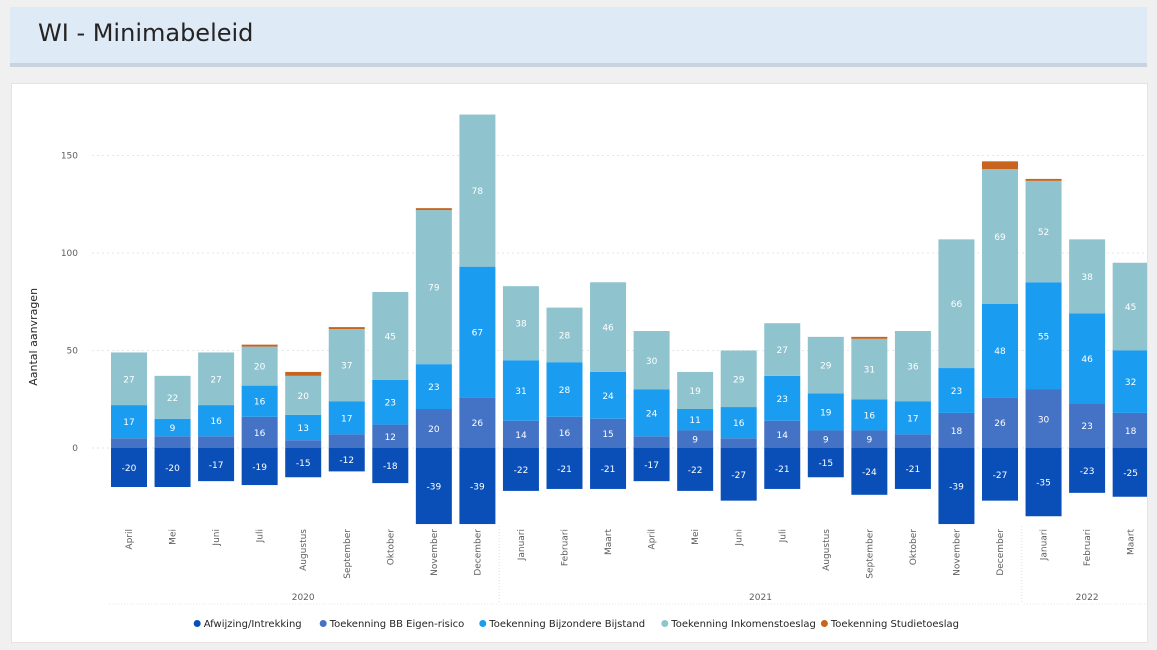 Image resolution: width=1157 pixels, height=650 pixels. Describe the element at coordinates (566, 624) in the screenshot. I see `legend-entry: Toekenning Bijzondere Bijstand` at that location.